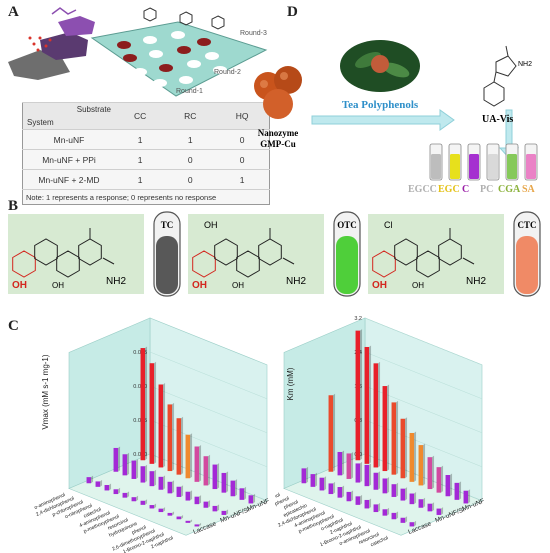  I want to click on table-row: Mn-uNF + 2-MD 1 0 1, so click(146, 179).